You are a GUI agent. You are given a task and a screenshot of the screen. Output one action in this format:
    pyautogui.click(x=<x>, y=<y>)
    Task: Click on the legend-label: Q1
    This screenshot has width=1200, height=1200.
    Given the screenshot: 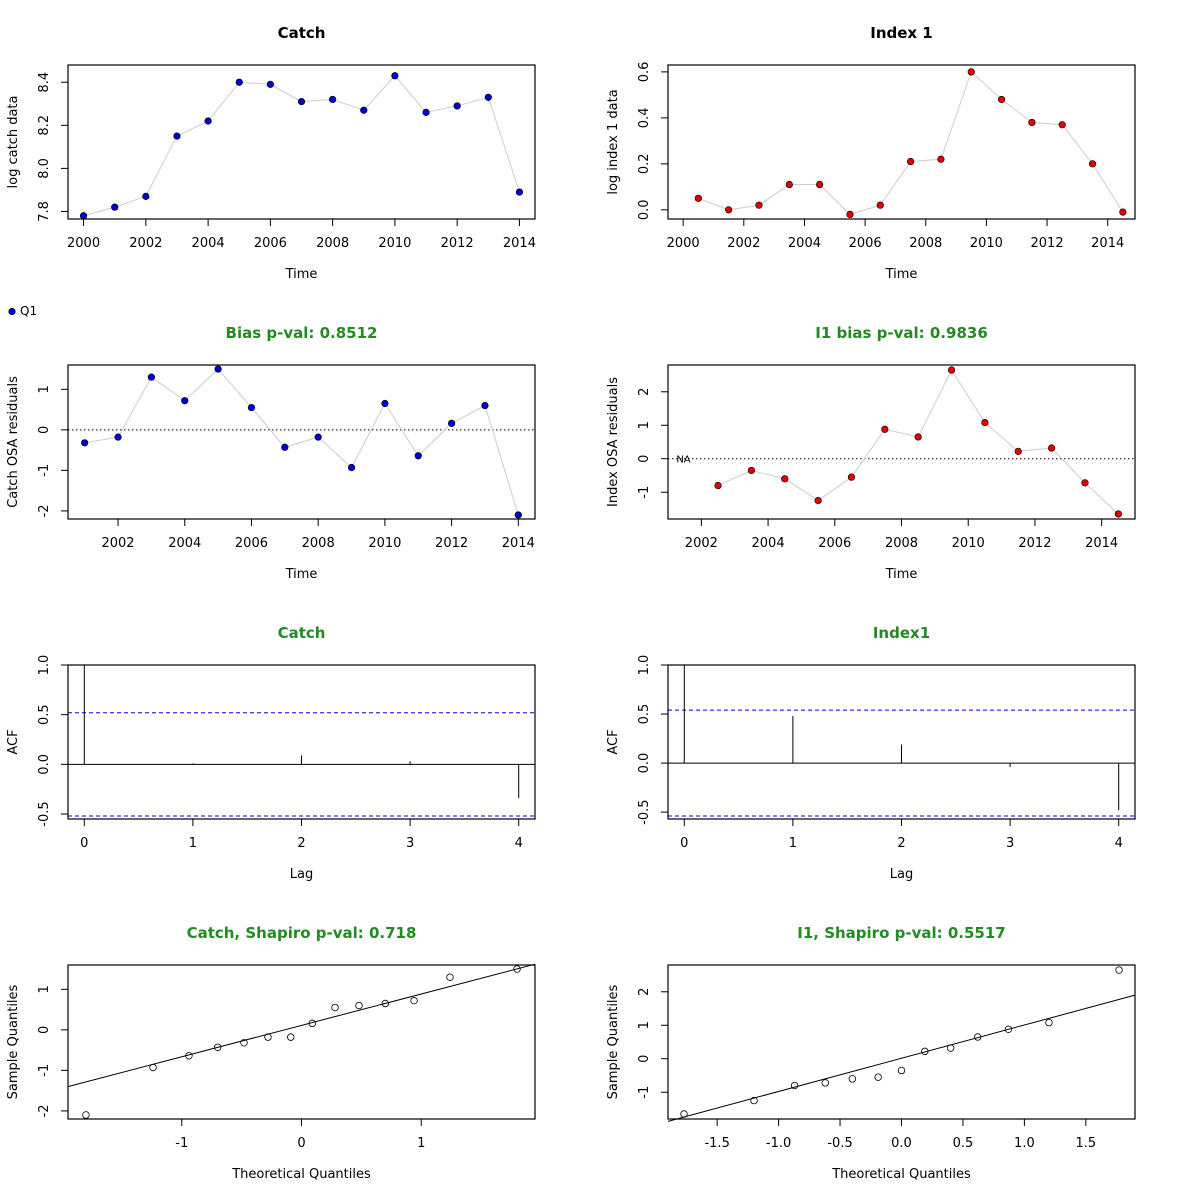 What is the action you would take?
    pyautogui.click(x=28, y=311)
    